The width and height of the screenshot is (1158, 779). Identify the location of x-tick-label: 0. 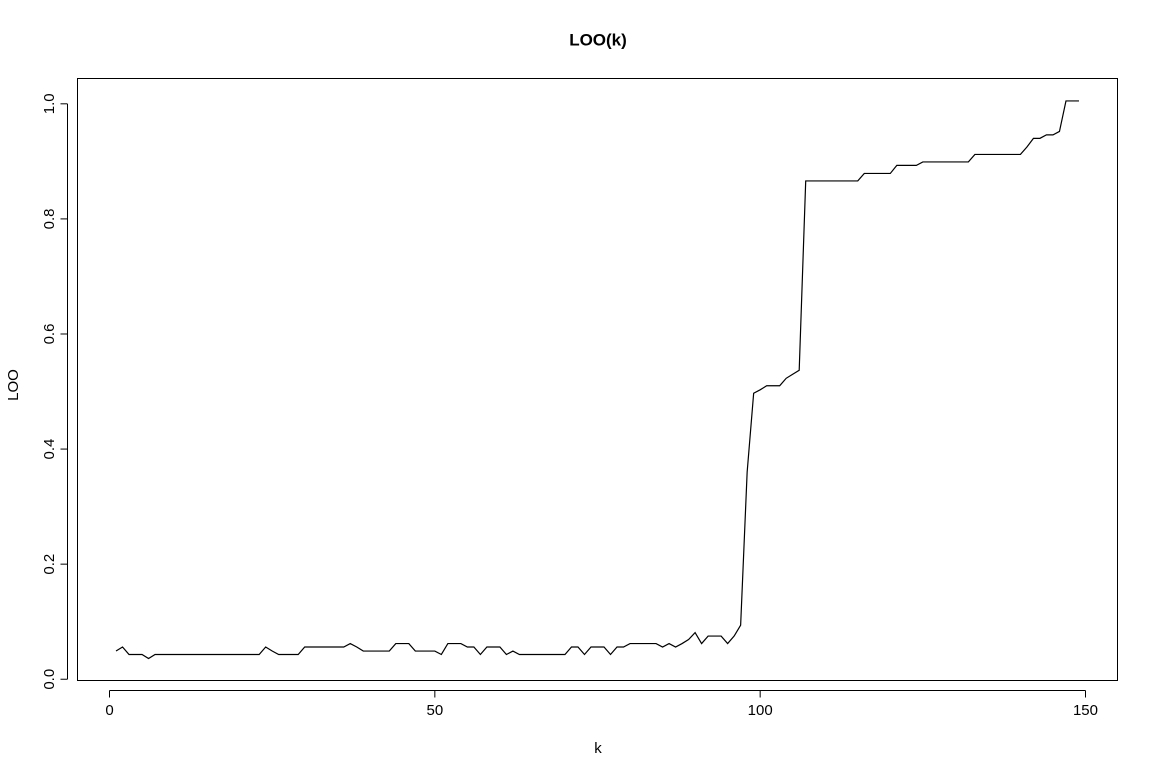
(109, 710).